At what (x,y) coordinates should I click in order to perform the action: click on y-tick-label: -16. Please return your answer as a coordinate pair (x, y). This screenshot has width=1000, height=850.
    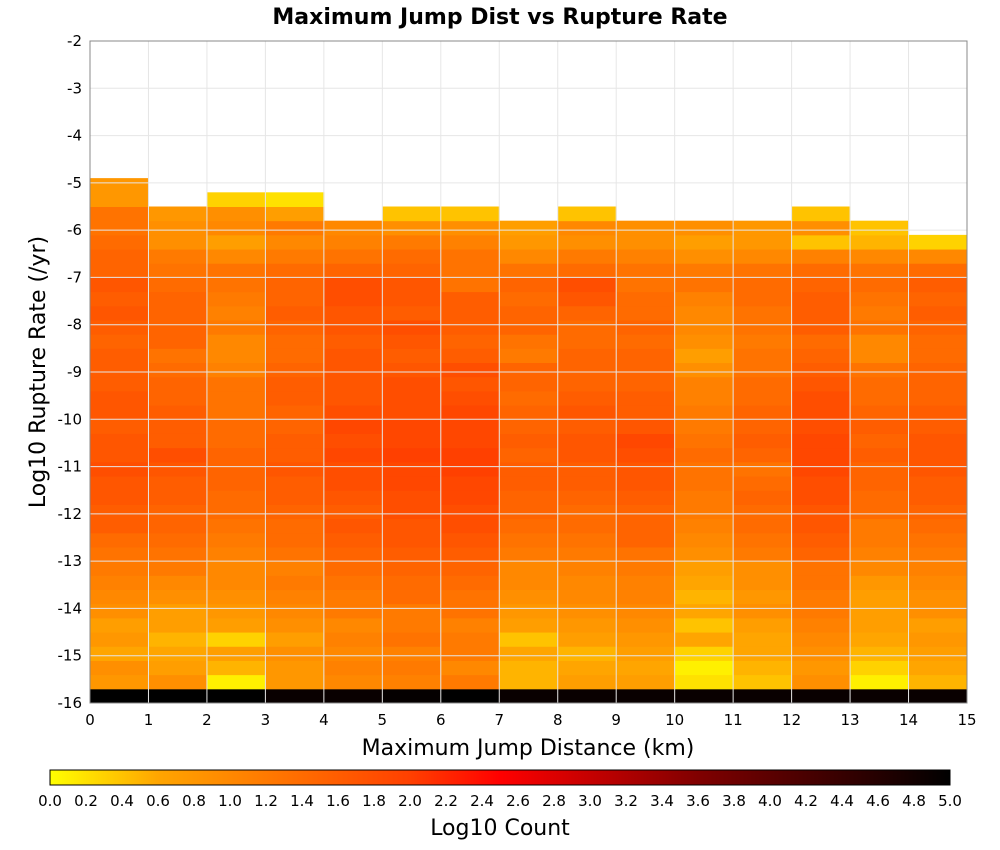
    Looking at the image, I should click on (70, 703).